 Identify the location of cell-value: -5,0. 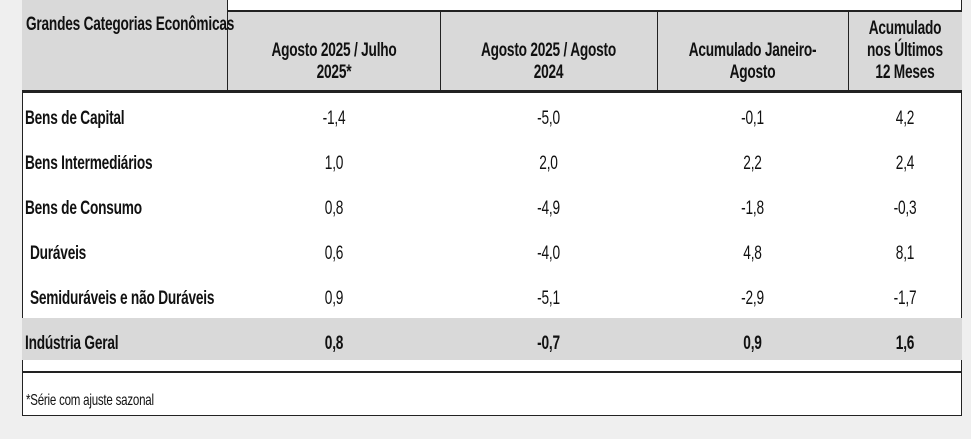
(548, 118).